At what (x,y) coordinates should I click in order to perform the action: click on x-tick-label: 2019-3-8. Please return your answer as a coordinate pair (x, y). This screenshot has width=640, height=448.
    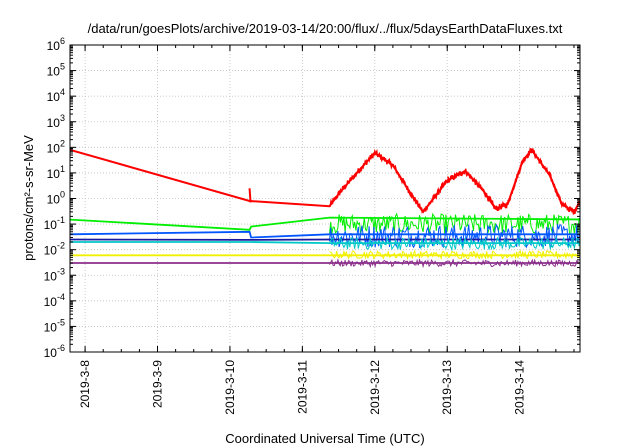
    Looking at the image, I should click on (85, 384).